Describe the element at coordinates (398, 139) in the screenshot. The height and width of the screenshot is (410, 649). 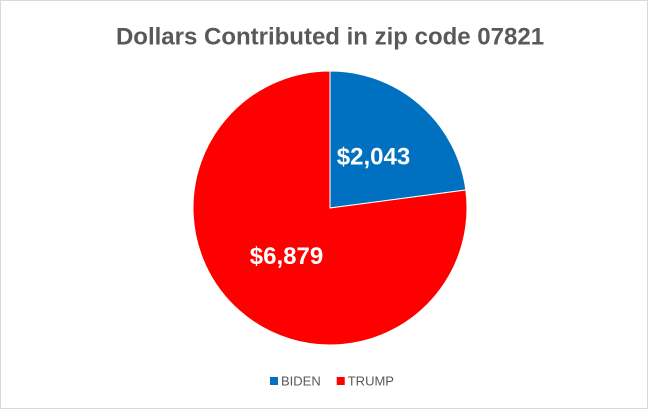
I see `pie-slice` at that location.